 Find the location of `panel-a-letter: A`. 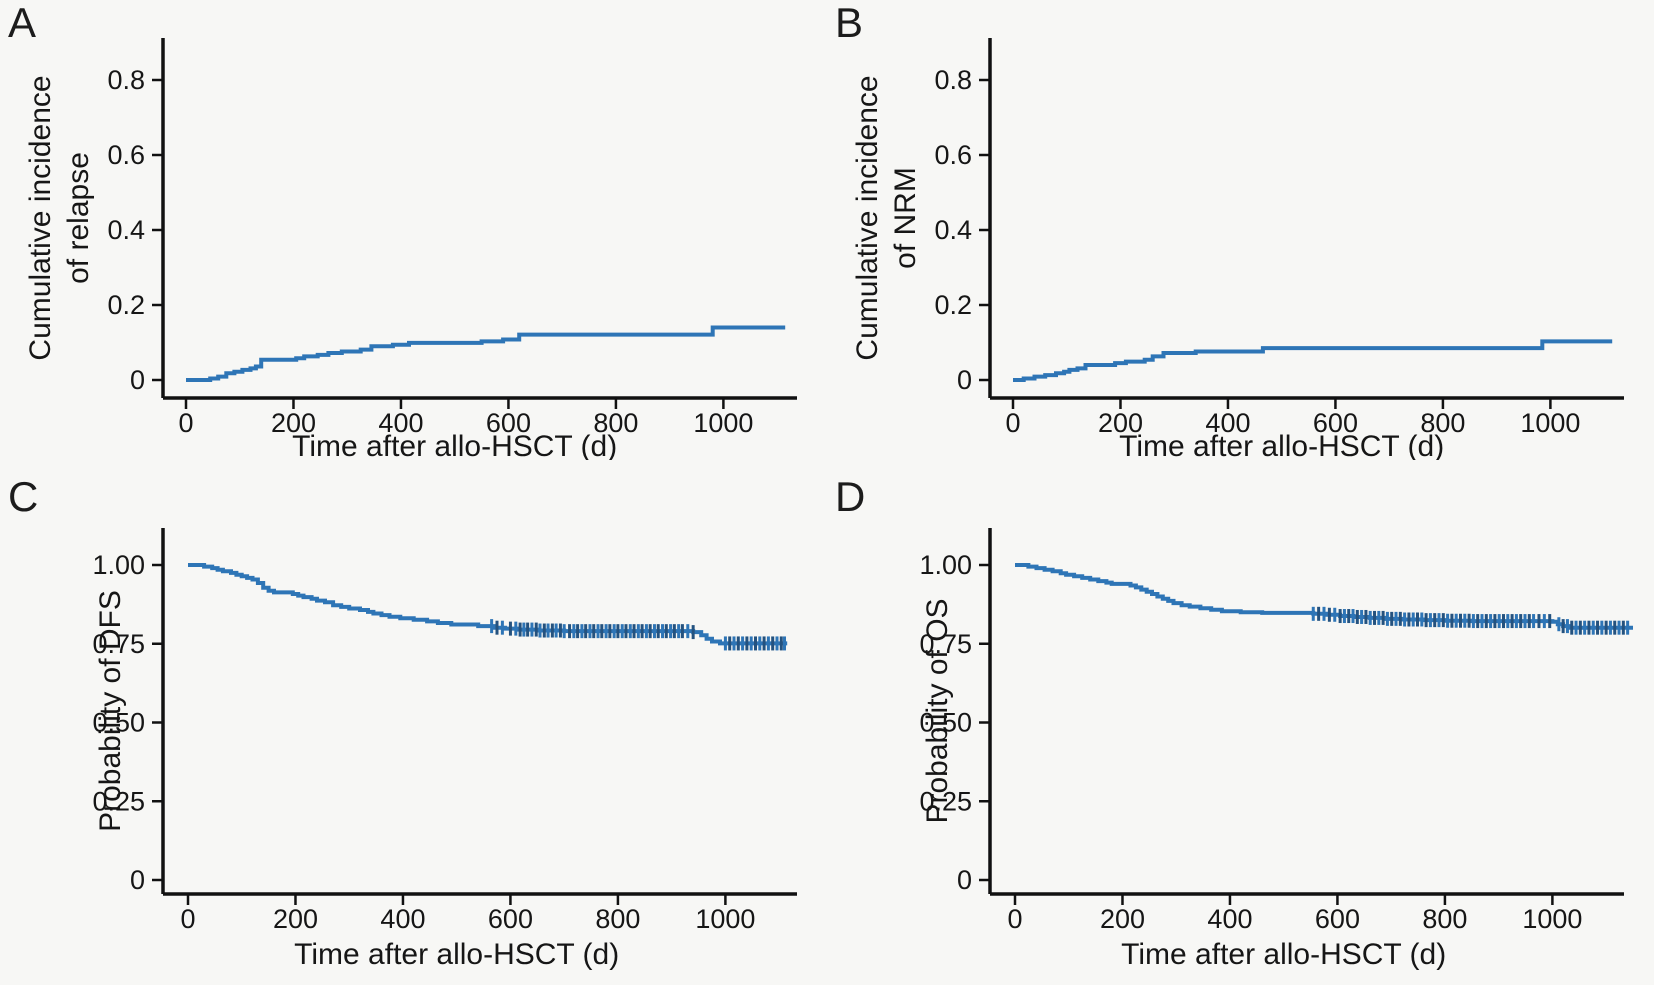

panel-a-letter: A is located at coordinates (22, 23).